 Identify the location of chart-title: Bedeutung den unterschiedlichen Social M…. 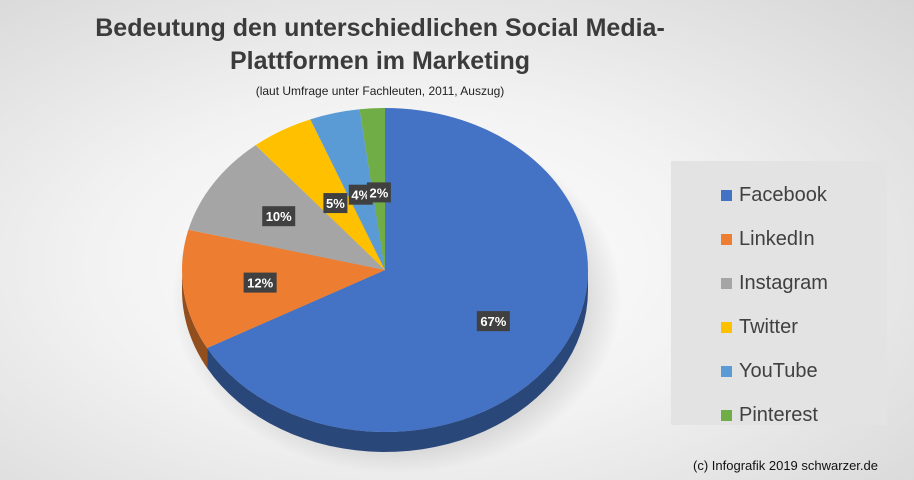
(380, 45).